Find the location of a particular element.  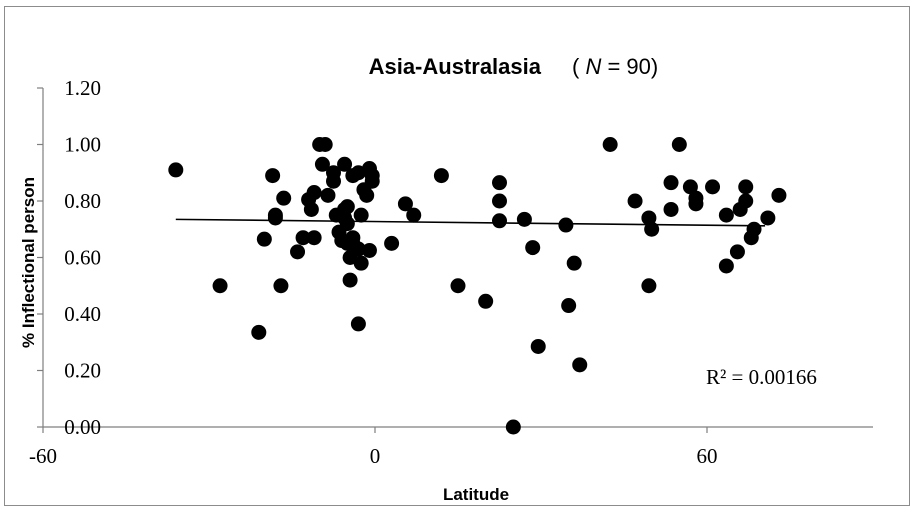

chart-subtitle: ( N = 90) is located at coordinates (615, 66).